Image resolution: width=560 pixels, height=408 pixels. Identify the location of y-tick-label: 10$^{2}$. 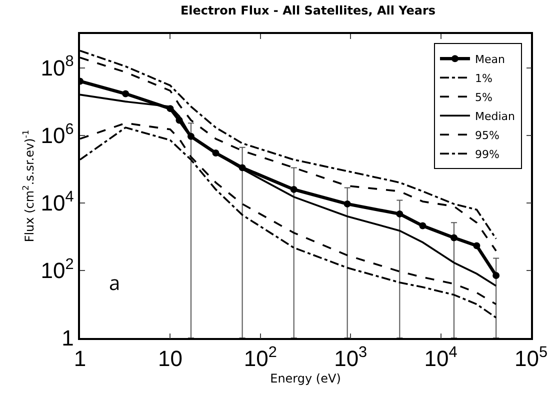
(57, 270).